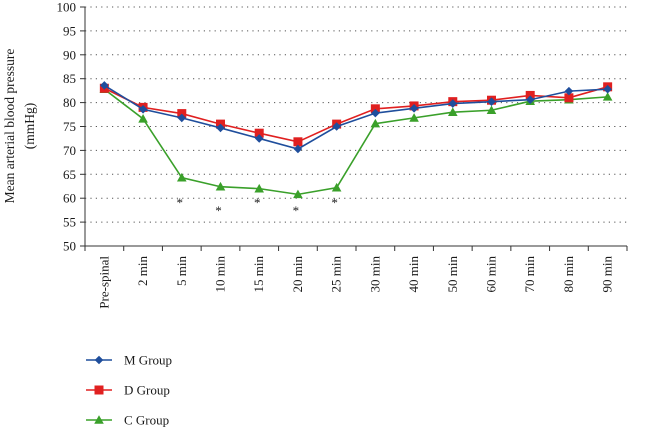 This screenshot has width=649, height=428. What do you see at coordinates (146, 420) in the screenshot?
I see `legend-label: C Group` at bounding box center [146, 420].